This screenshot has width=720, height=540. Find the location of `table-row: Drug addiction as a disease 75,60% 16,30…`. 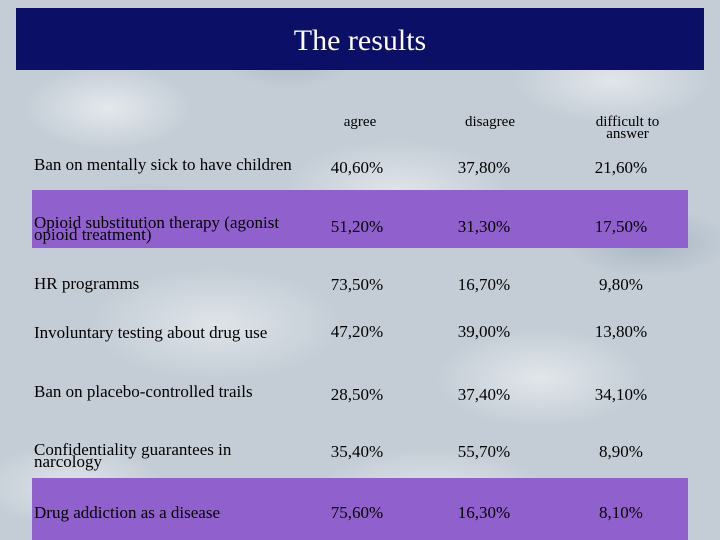

table-row: Drug addiction as a disease 75,60% 16,30… is located at coordinates (360, 509).